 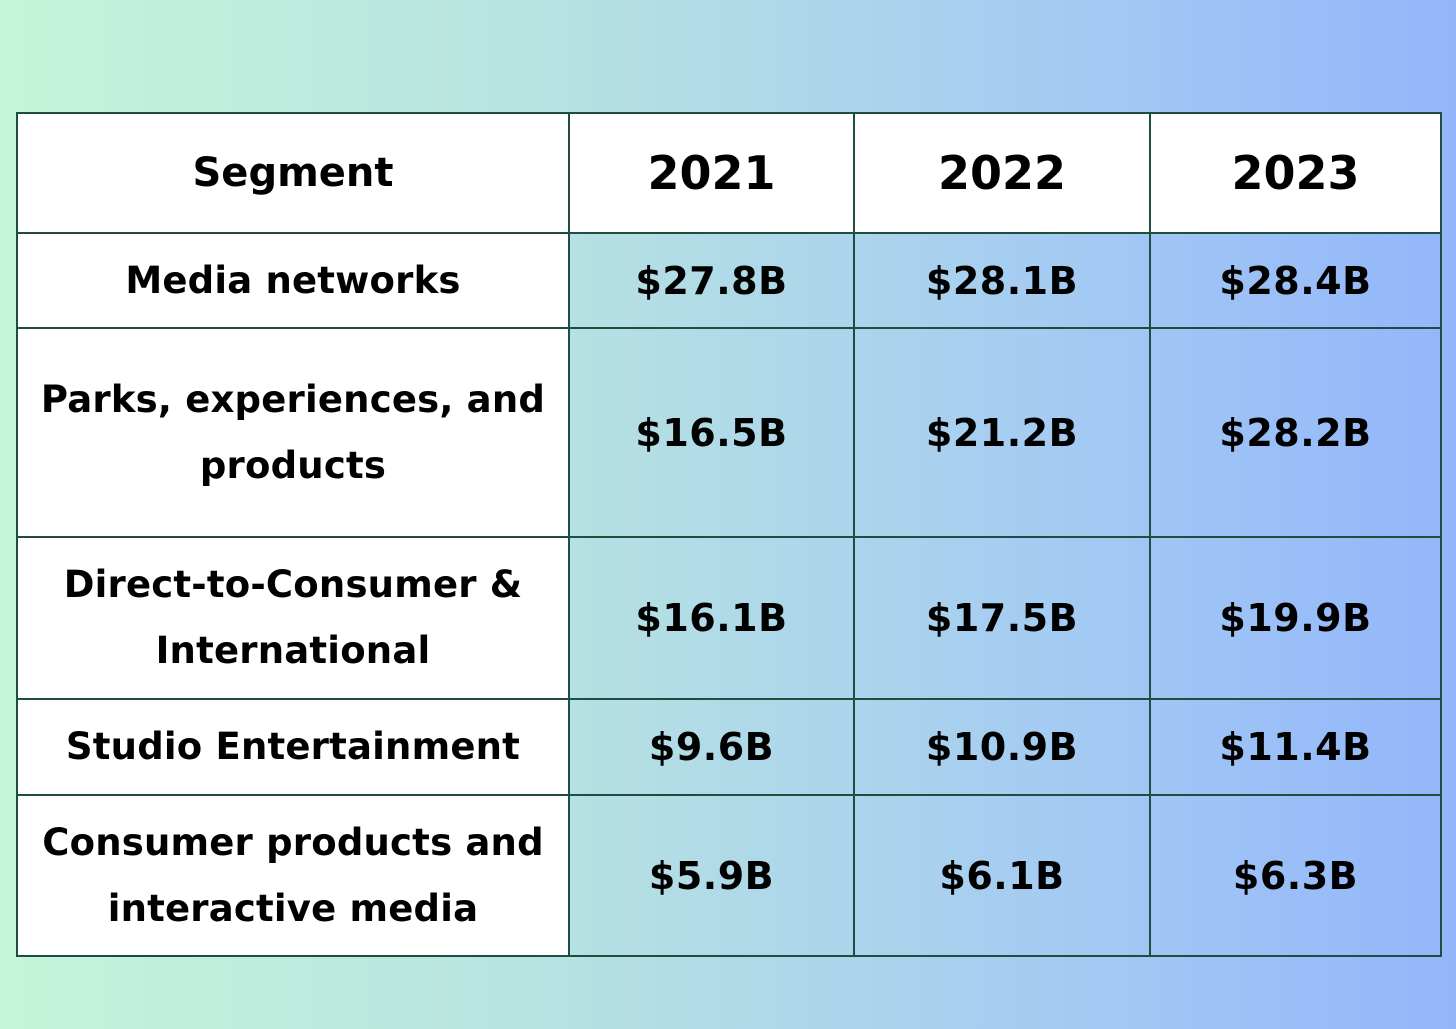 I want to click on value-cell: $11.4B, so click(x=1295, y=747).